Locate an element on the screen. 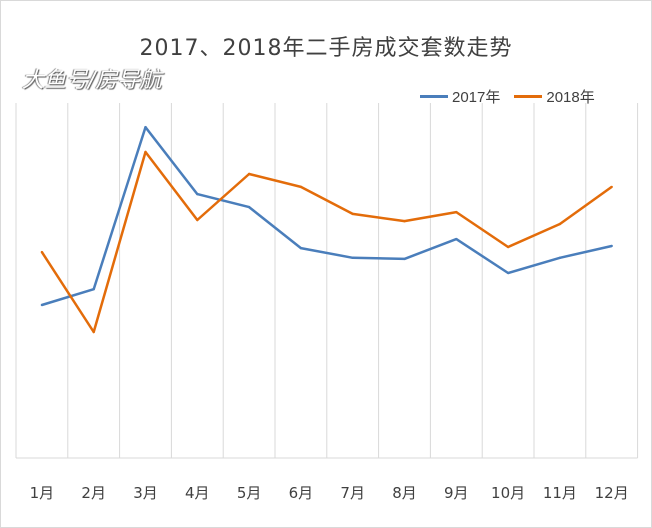 The image size is (652, 528). x-tick-label: 4月 is located at coordinates (197, 493).